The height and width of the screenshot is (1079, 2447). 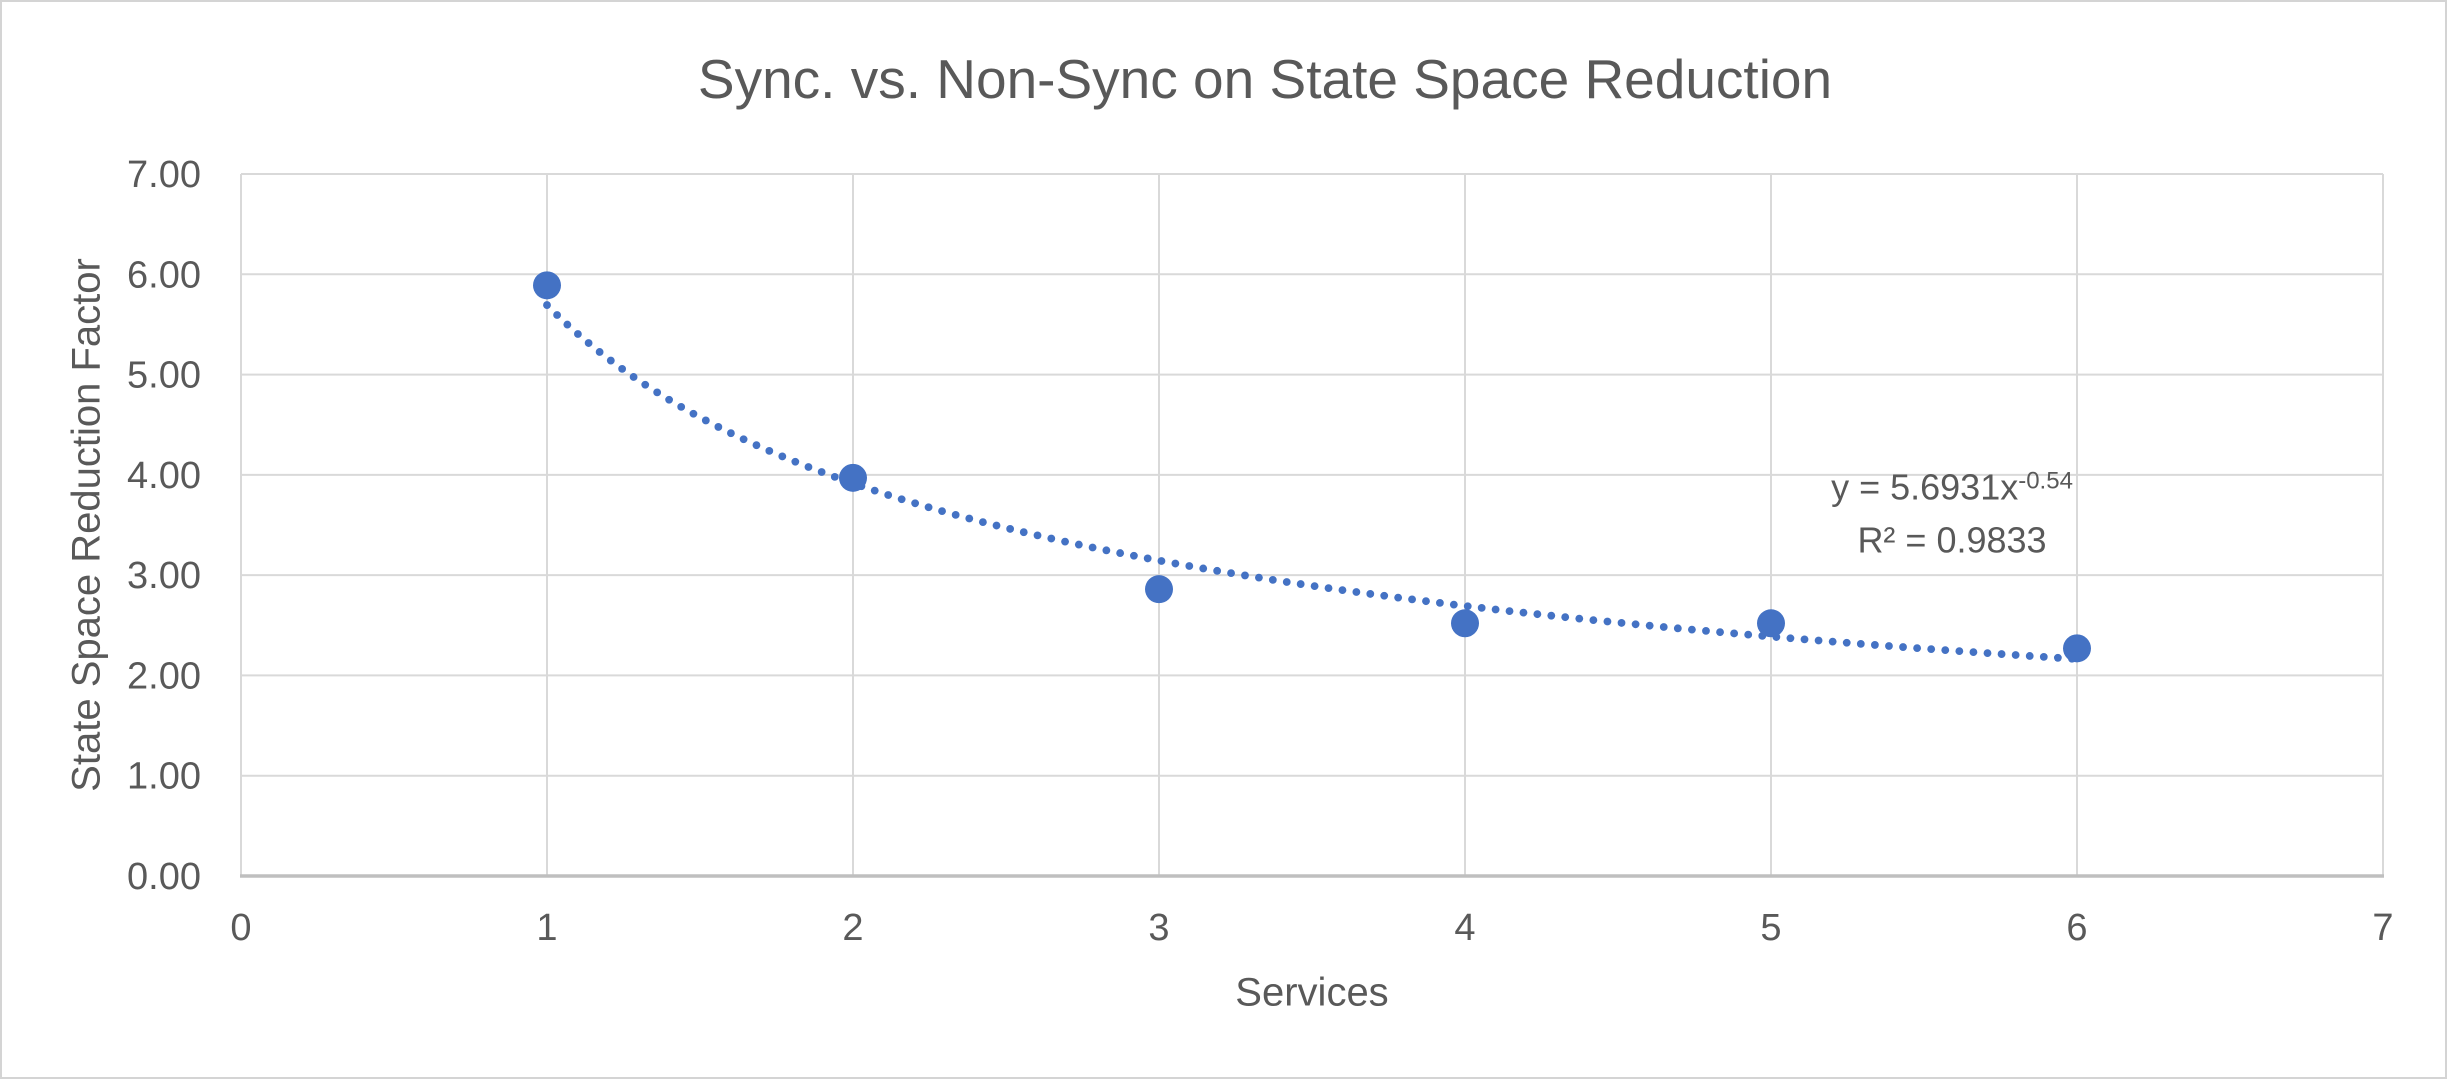 What do you see at coordinates (164, 576) in the screenshot?
I see `y-tick-label: 3.00` at bounding box center [164, 576].